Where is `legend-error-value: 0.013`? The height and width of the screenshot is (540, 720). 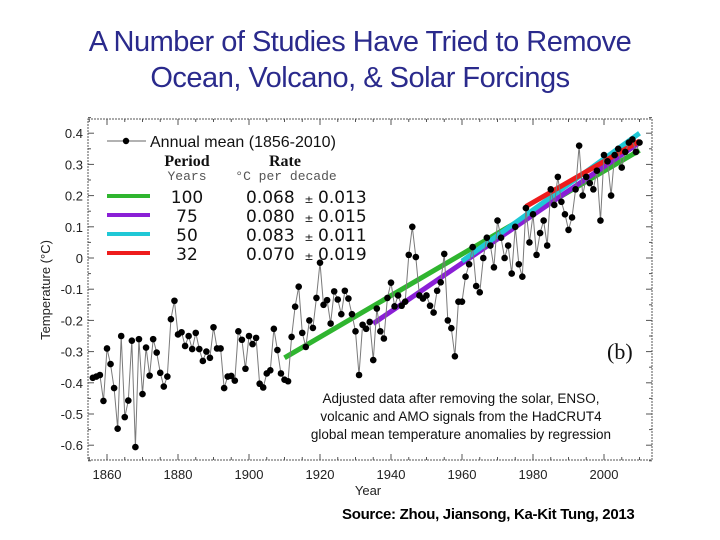 legend-error-value: 0.013 is located at coordinates (342, 198).